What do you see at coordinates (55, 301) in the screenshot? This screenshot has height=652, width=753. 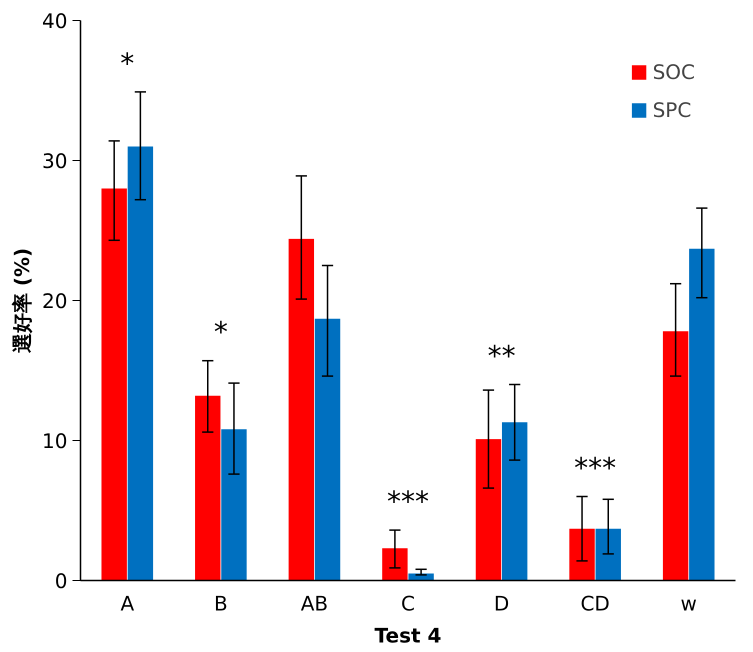 I see `y-tick-label: 20` at bounding box center [55, 301].